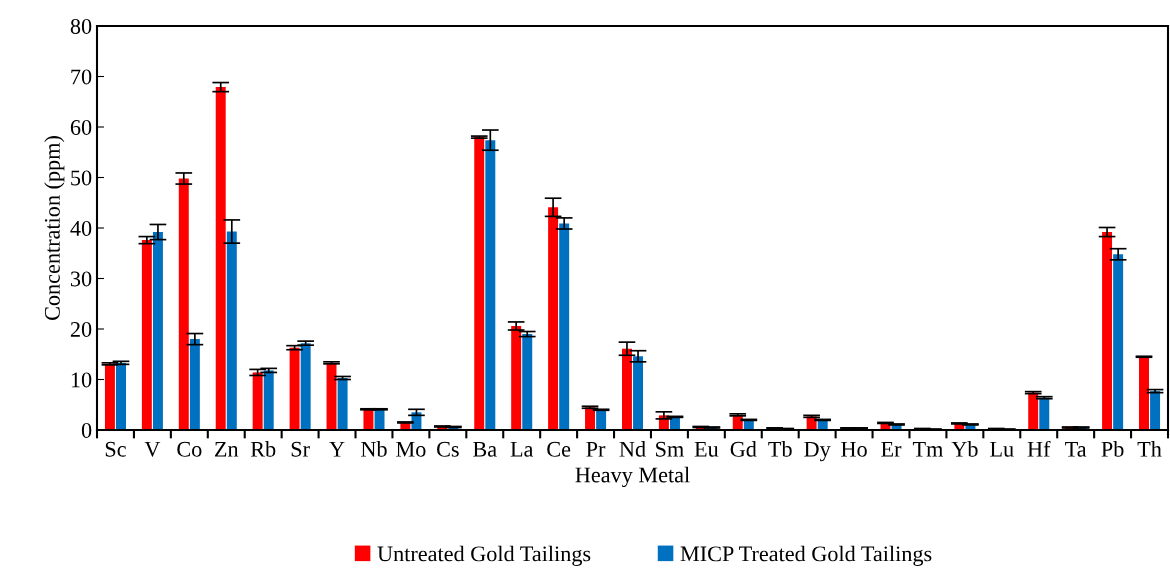  Describe the element at coordinates (81, 228) in the screenshot. I see `y-tick-label: 40` at that location.